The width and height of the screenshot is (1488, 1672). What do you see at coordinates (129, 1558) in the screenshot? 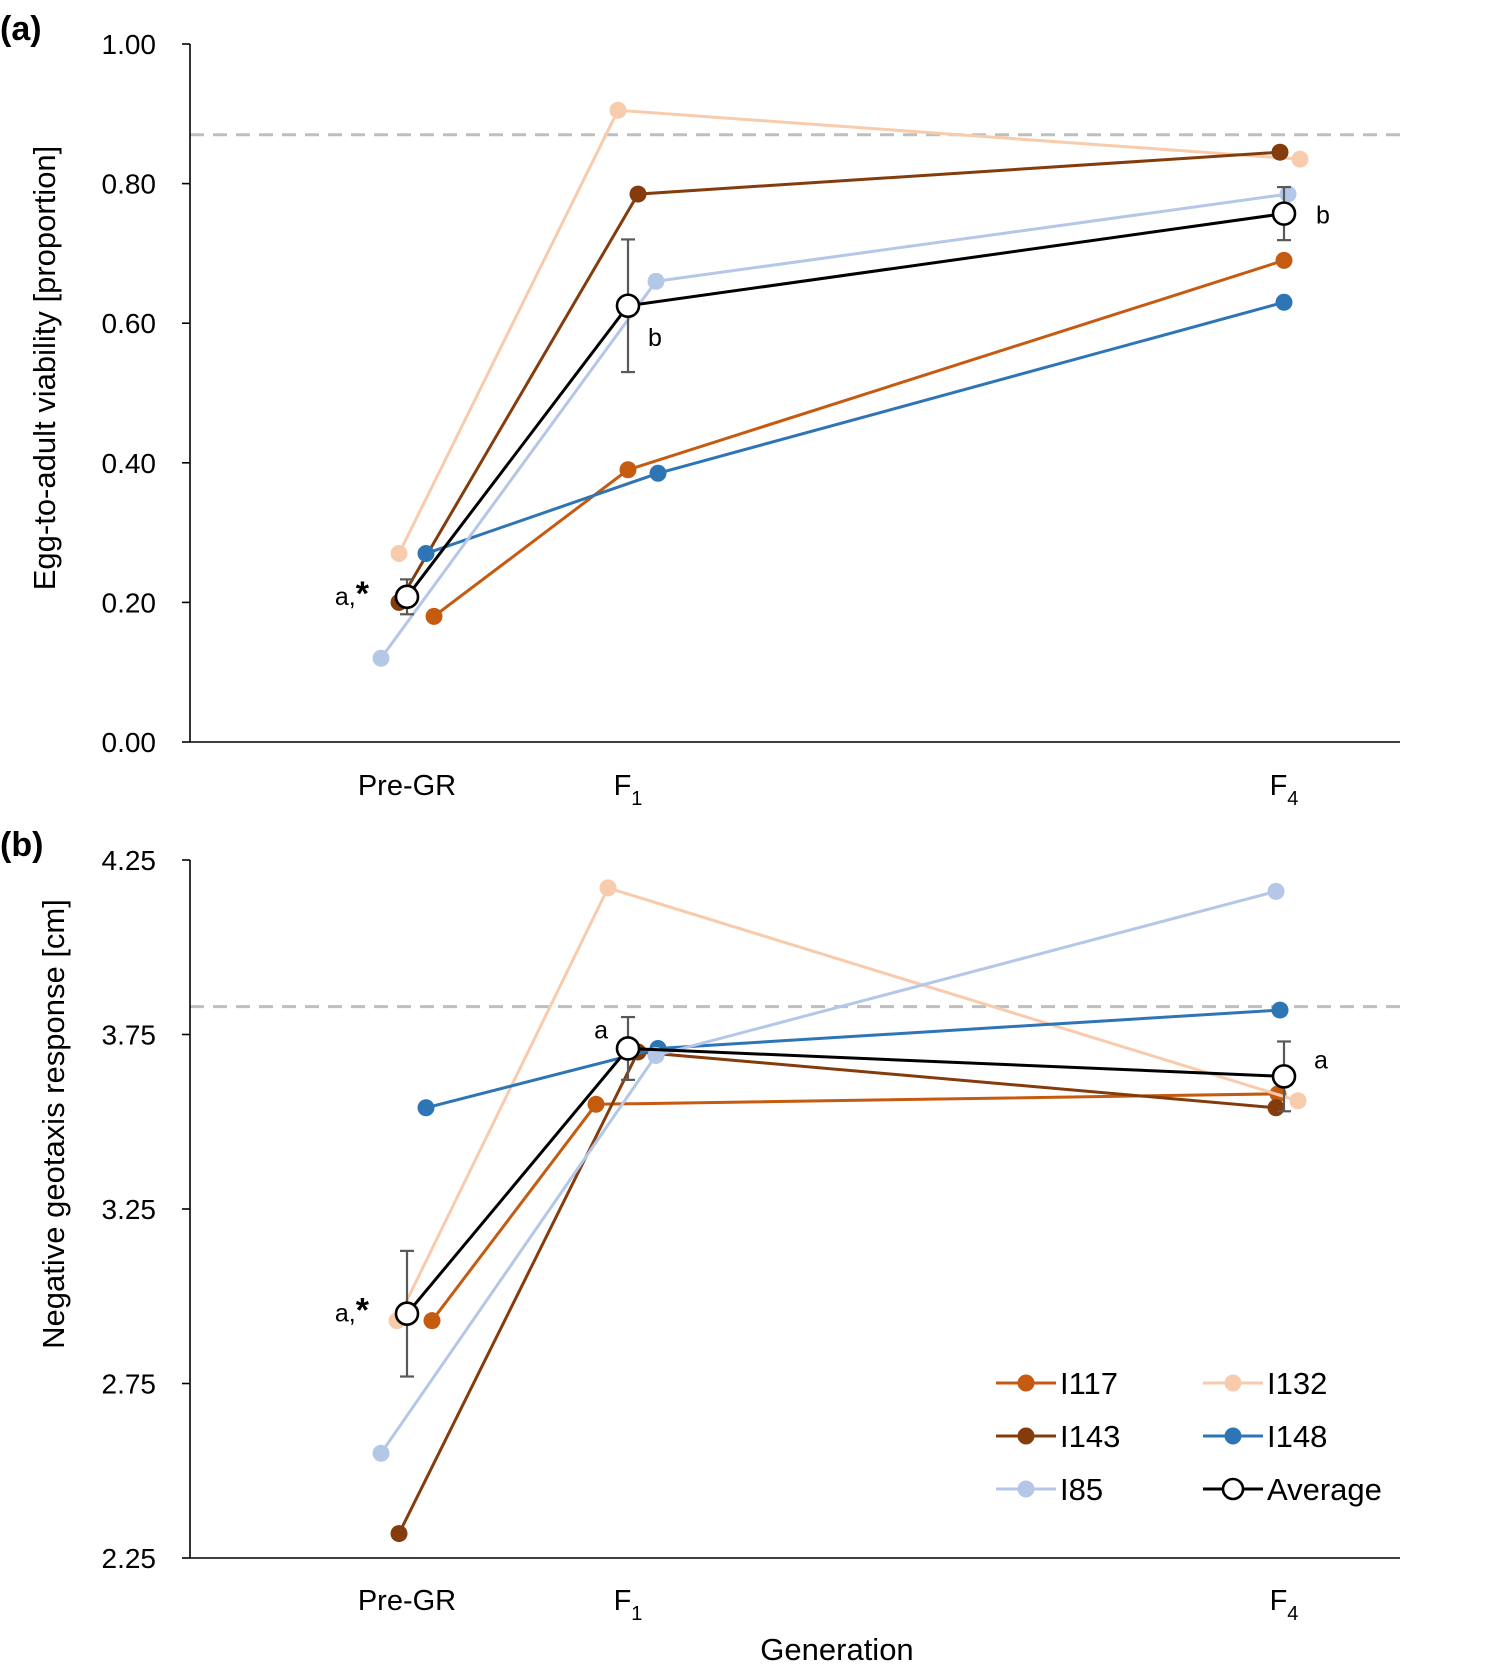
I see `panel-b-y-tick-label-0: 2.25` at bounding box center [129, 1558].